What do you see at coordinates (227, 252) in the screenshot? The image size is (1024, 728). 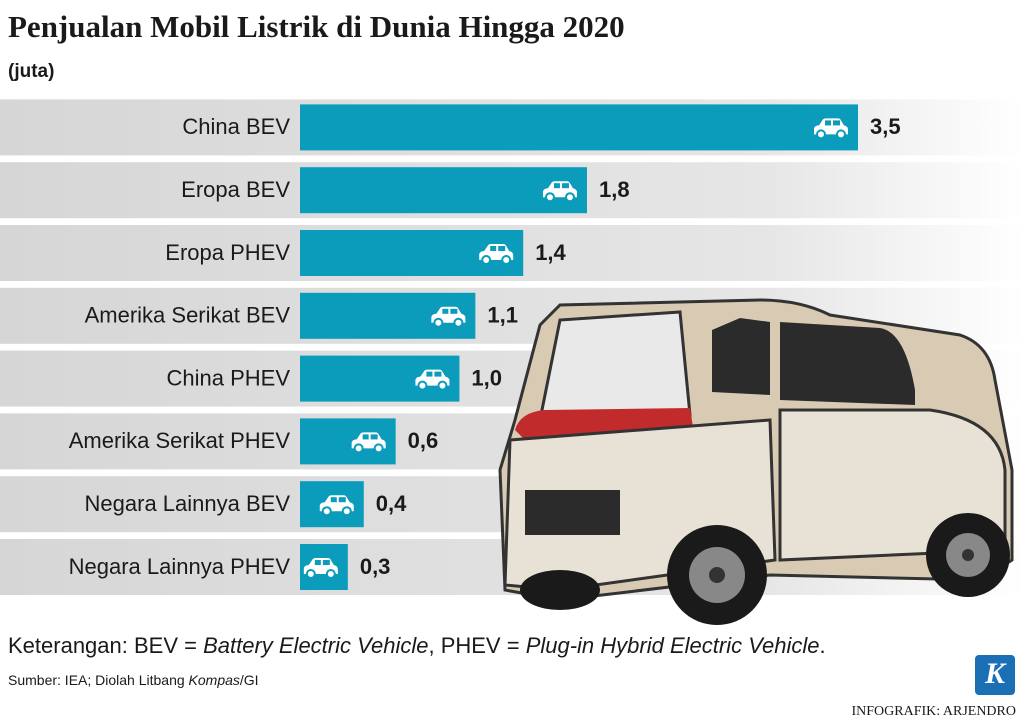 I see `category-label: Eropa PHEV` at bounding box center [227, 252].